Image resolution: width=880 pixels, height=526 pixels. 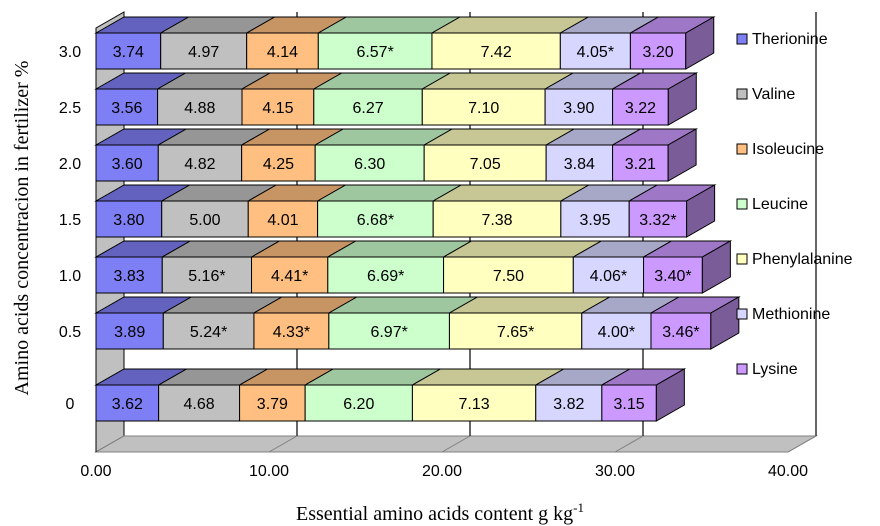 I want to click on data-label: 3.82, so click(x=568, y=404).